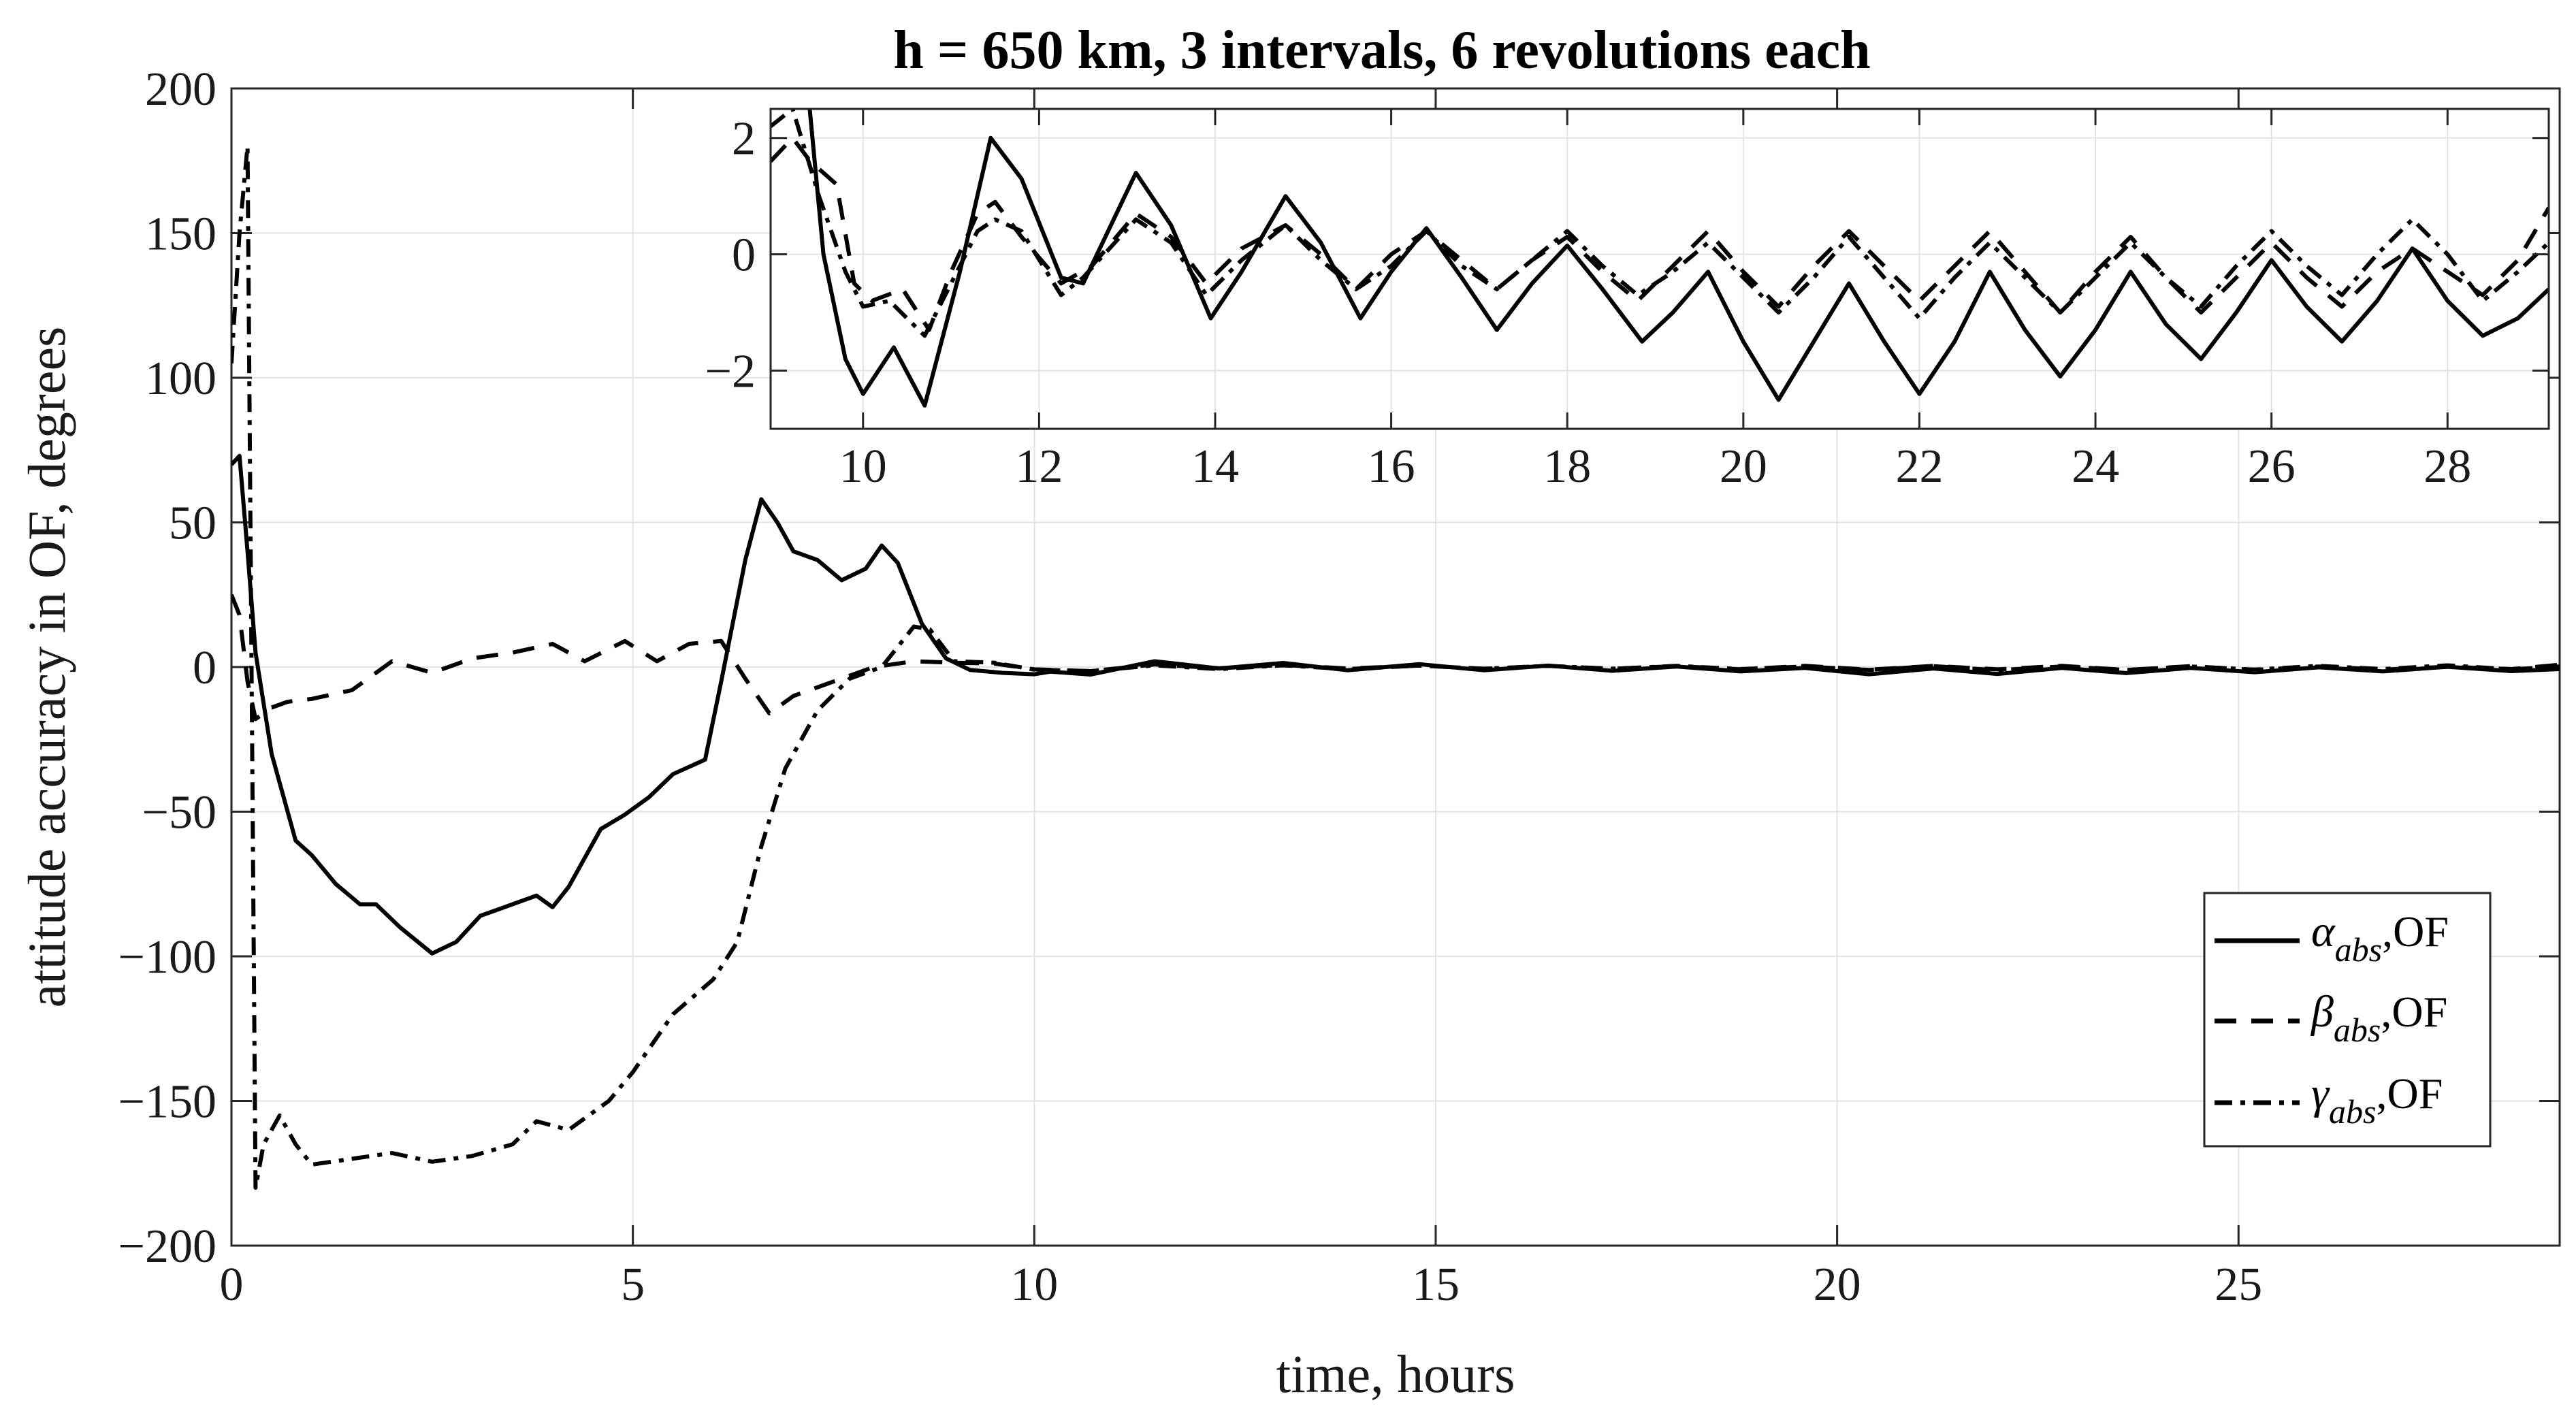 The image size is (2576, 1411). What do you see at coordinates (1919, 466) in the screenshot?
I see `inset-x-tick-label: 22` at bounding box center [1919, 466].